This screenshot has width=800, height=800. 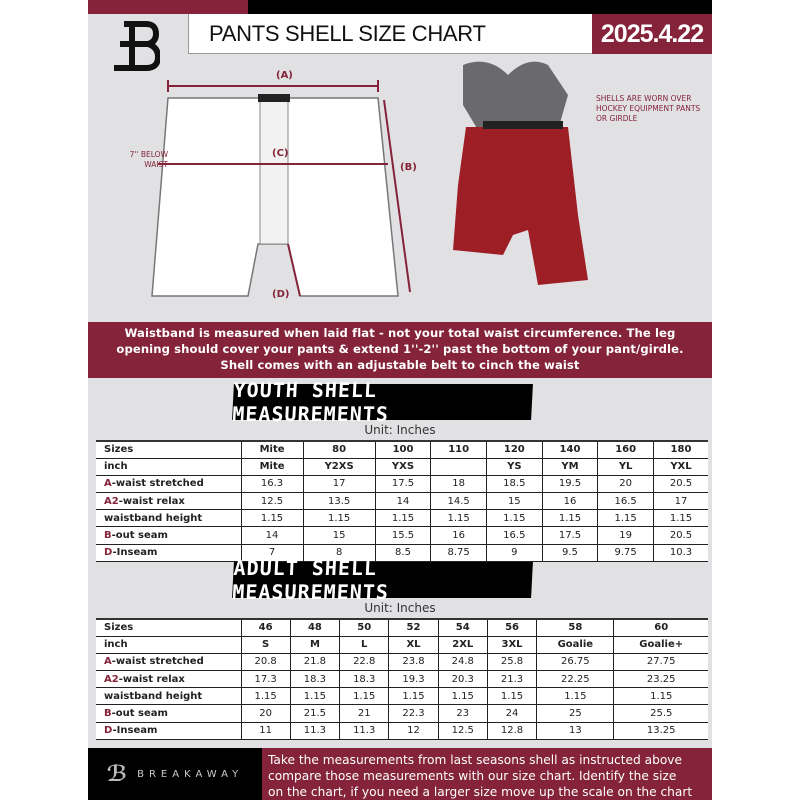 What do you see at coordinates (575, 627) in the screenshot?
I see `table-cell: 58` at bounding box center [575, 627].